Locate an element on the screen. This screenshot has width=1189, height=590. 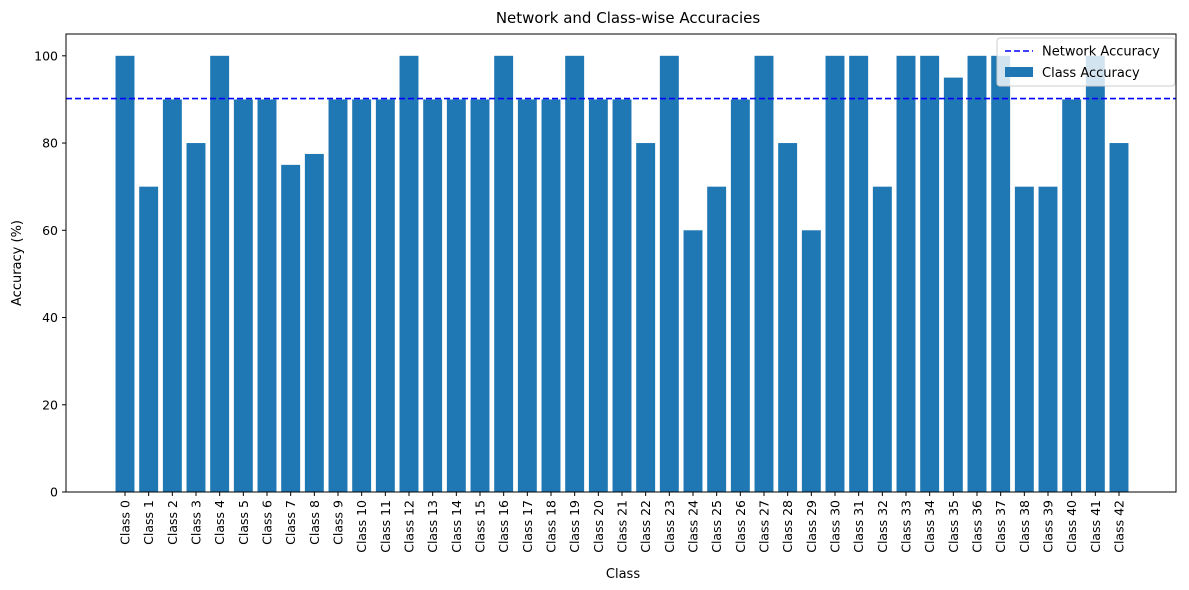
y-tick-label: 60 is located at coordinates (50, 230).